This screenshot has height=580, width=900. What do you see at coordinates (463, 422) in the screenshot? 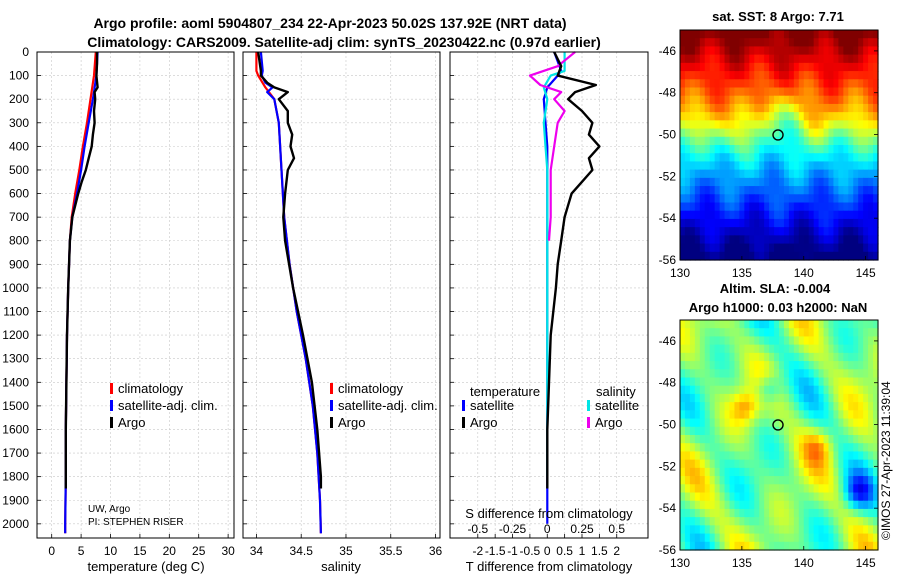
I see `legend-swatch-argo_temp` at bounding box center [463, 422].